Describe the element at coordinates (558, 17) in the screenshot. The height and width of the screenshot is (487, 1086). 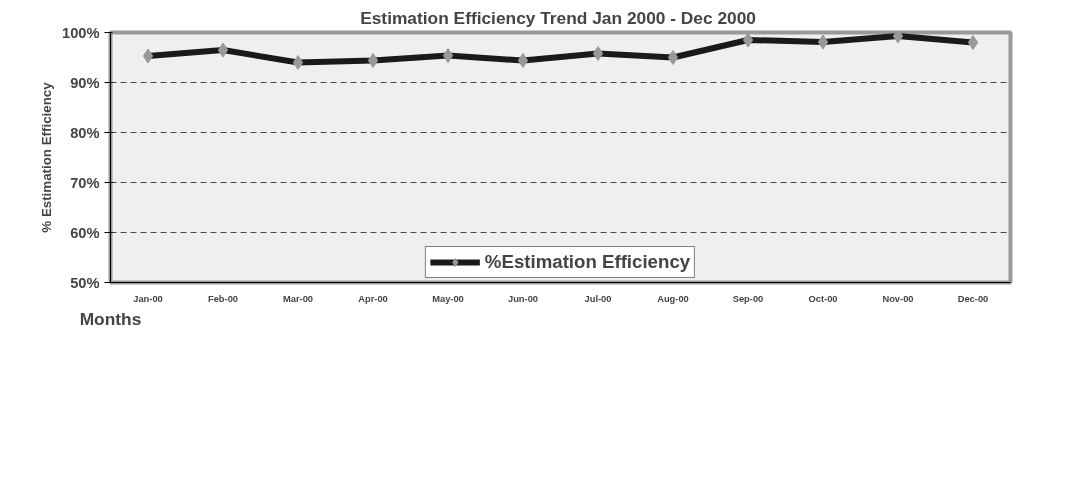
I see `chart-title: Estimation Efficiency Trend Jan 2000 - Dec 2000` at that location.